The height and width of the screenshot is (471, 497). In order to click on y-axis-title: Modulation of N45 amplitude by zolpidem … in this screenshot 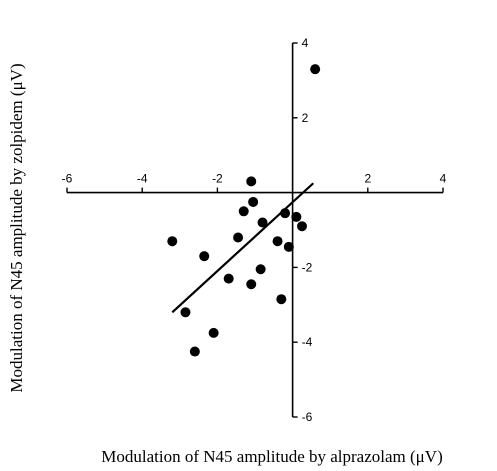, I will do `click(16, 227)`.